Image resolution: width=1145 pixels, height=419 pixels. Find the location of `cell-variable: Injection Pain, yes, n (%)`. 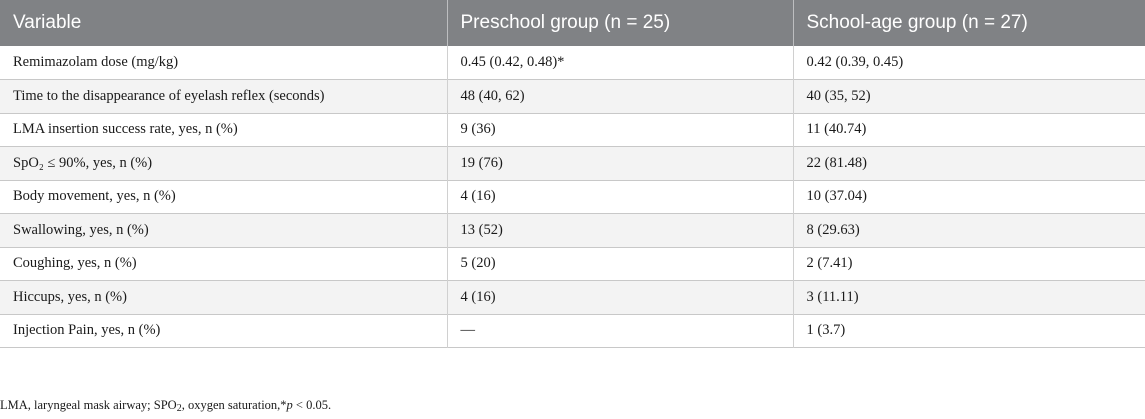

cell-variable: Injection Pain, yes, n (%) is located at coordinates (224, 331).